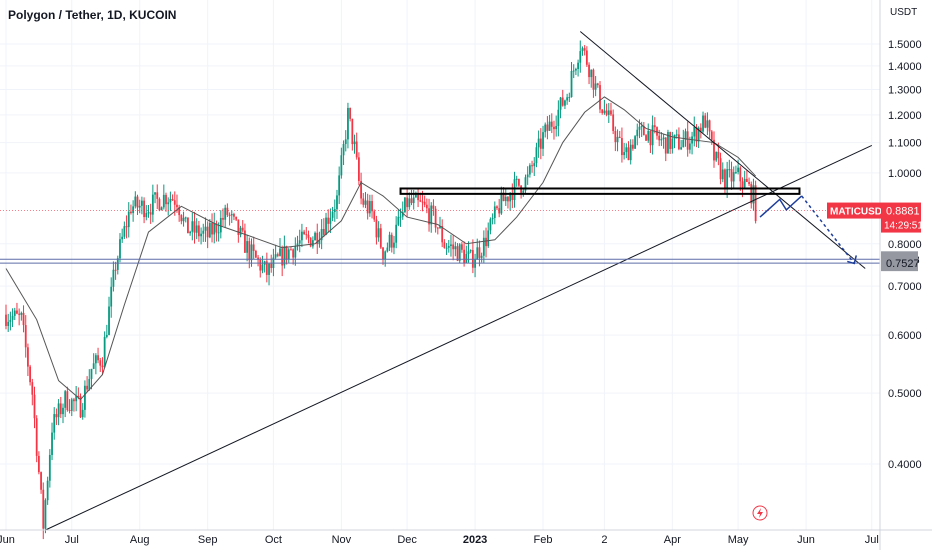  Describe the element at coordinates (342, 540) in the screenshot. I see `time-tick-label: Nov` at that location.